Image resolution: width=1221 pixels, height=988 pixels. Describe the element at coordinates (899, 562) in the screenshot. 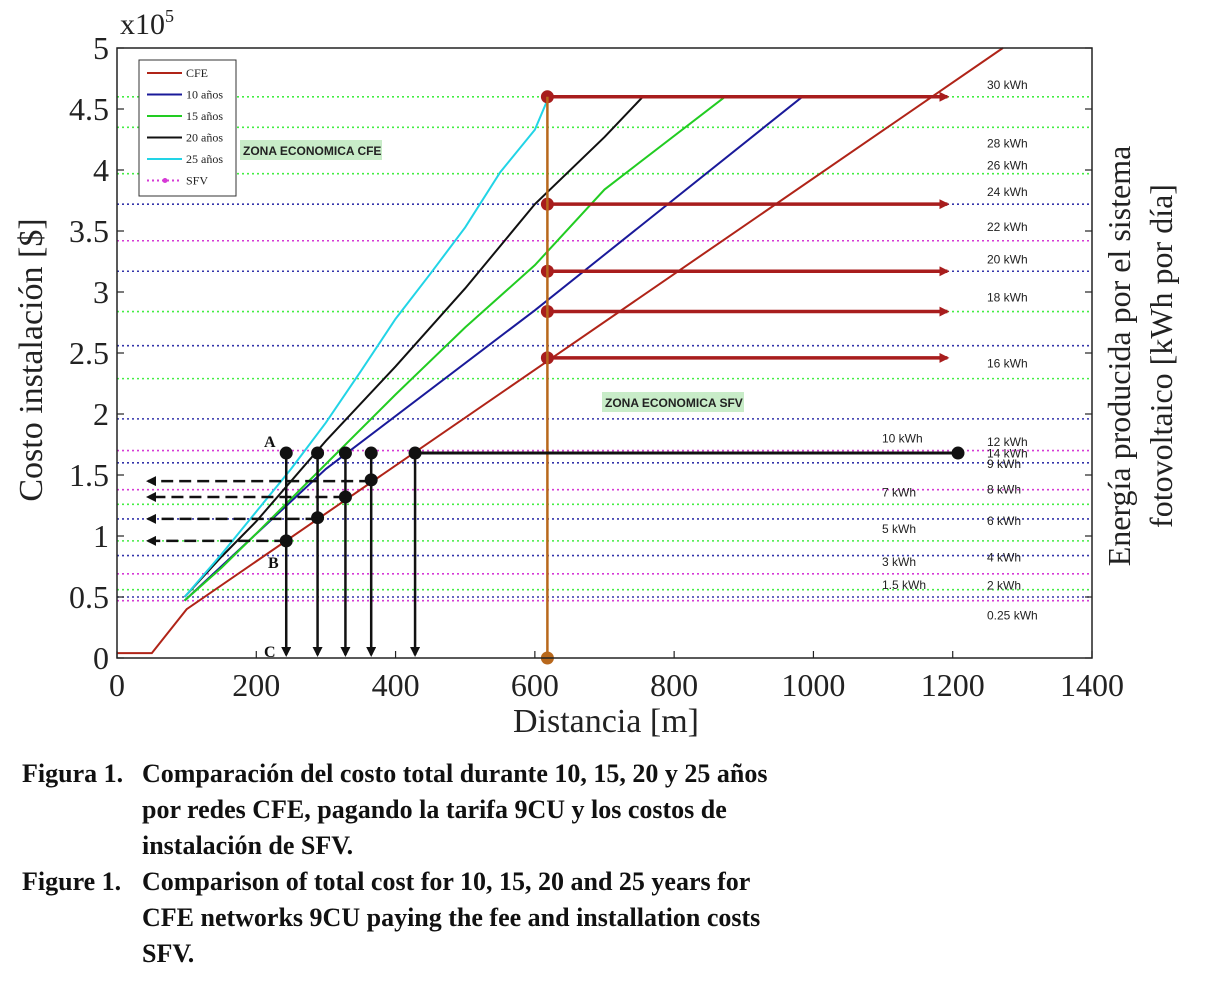

I see `kwh-label: 3 kWh` at that location.